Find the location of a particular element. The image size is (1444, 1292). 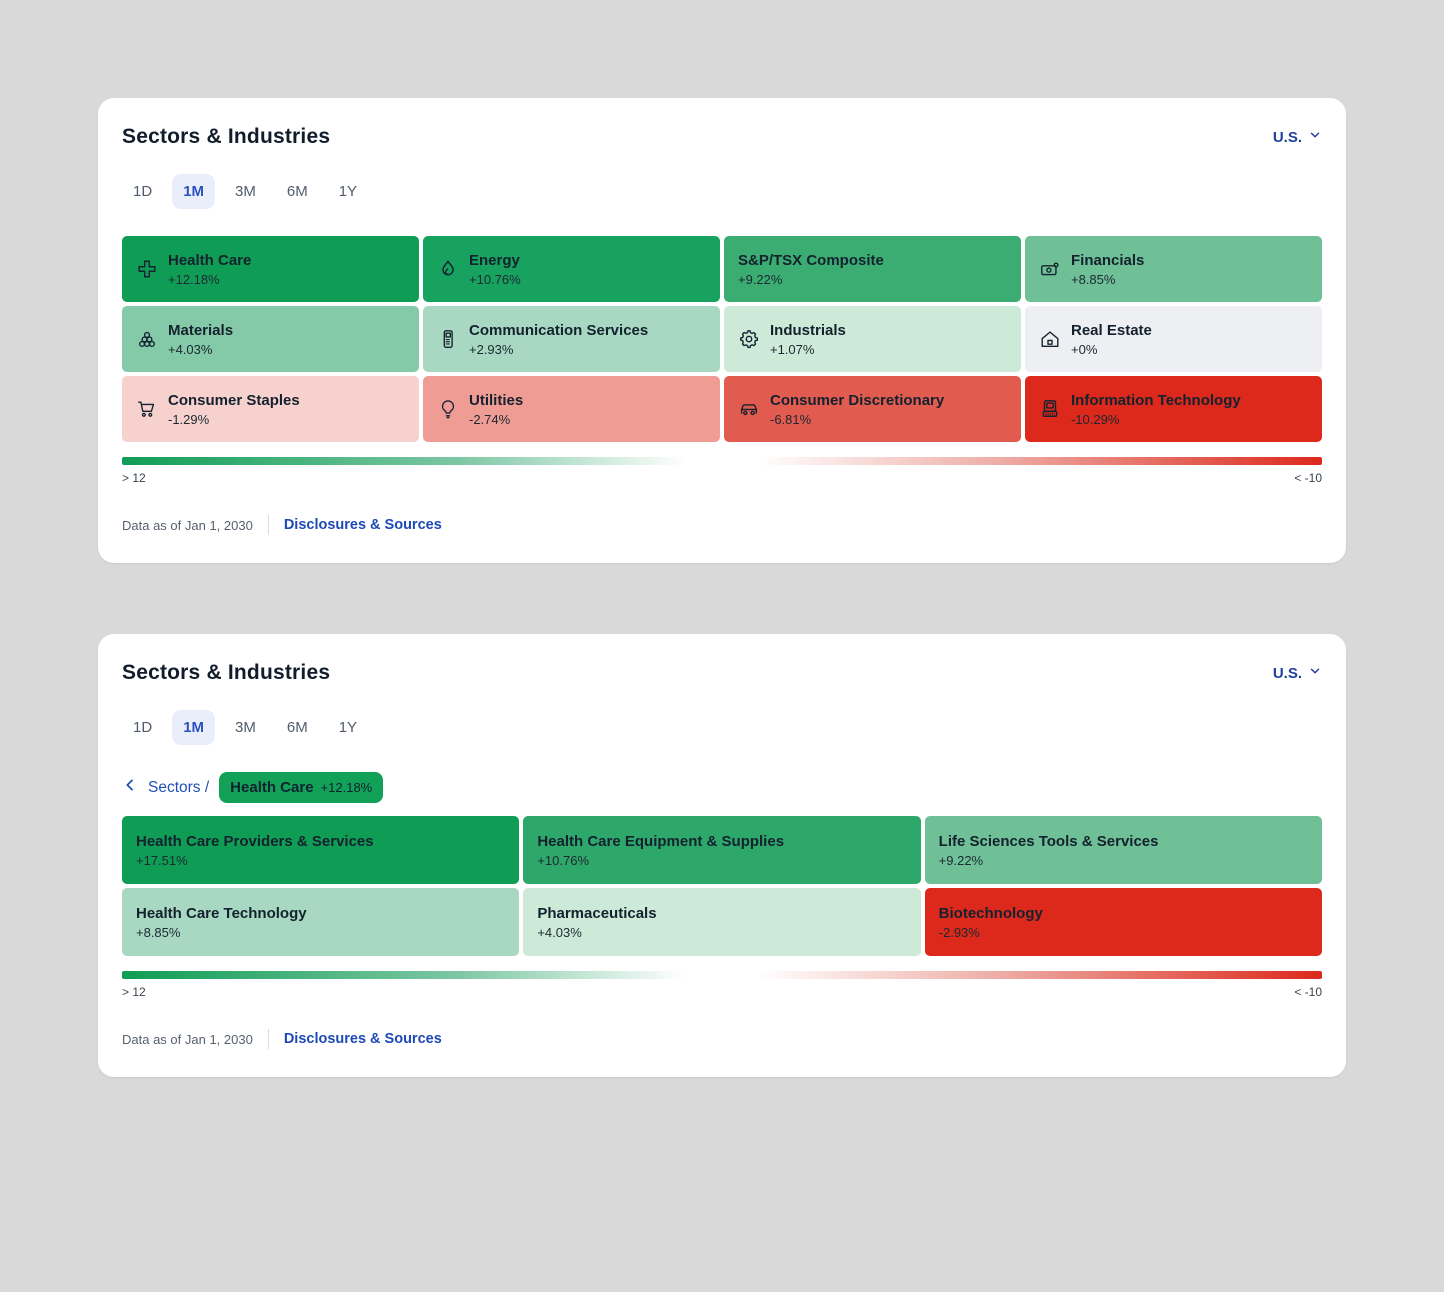

tile-consumer-discretionary: Consumer Discretionary -6.81% is located at coordinates (872, 409).